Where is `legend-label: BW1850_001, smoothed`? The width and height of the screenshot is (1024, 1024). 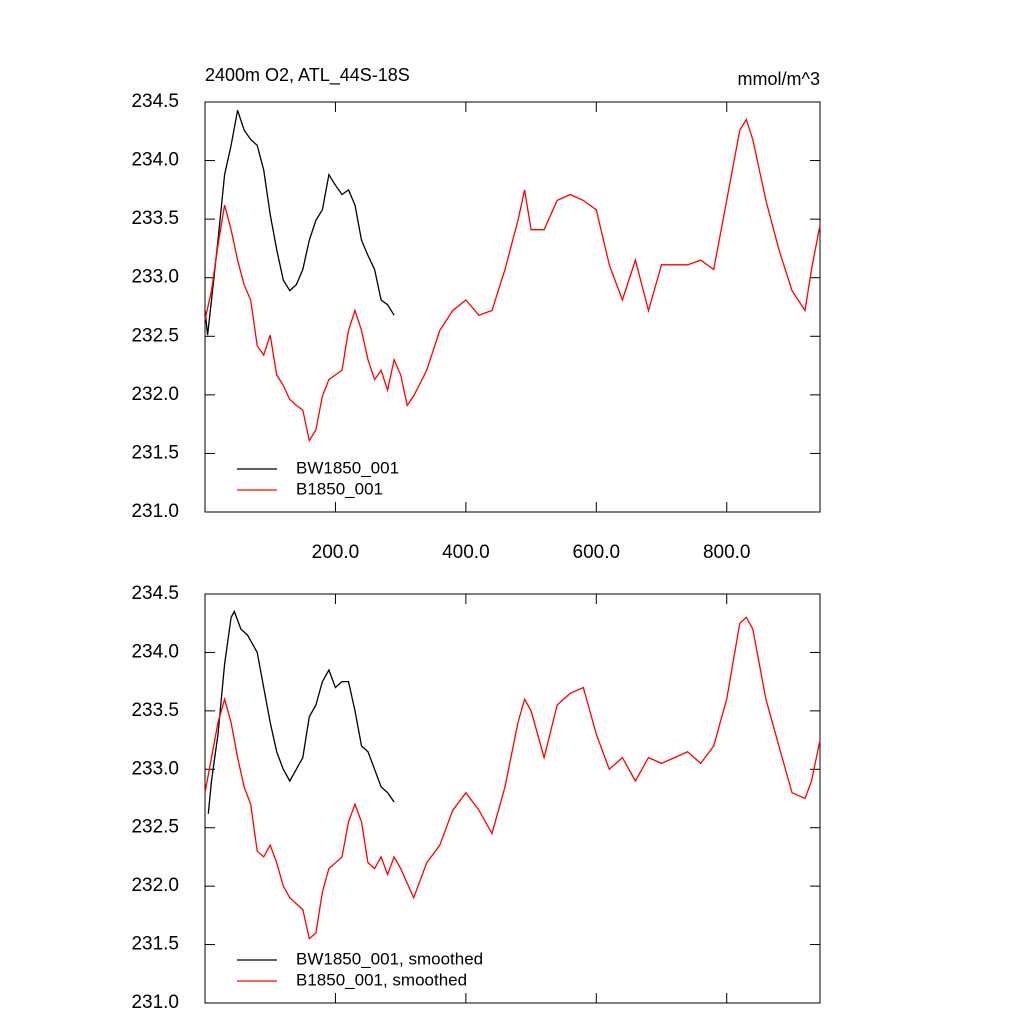
legend-label: BW1850_001, smoothed is located at coordinates (389, 958).